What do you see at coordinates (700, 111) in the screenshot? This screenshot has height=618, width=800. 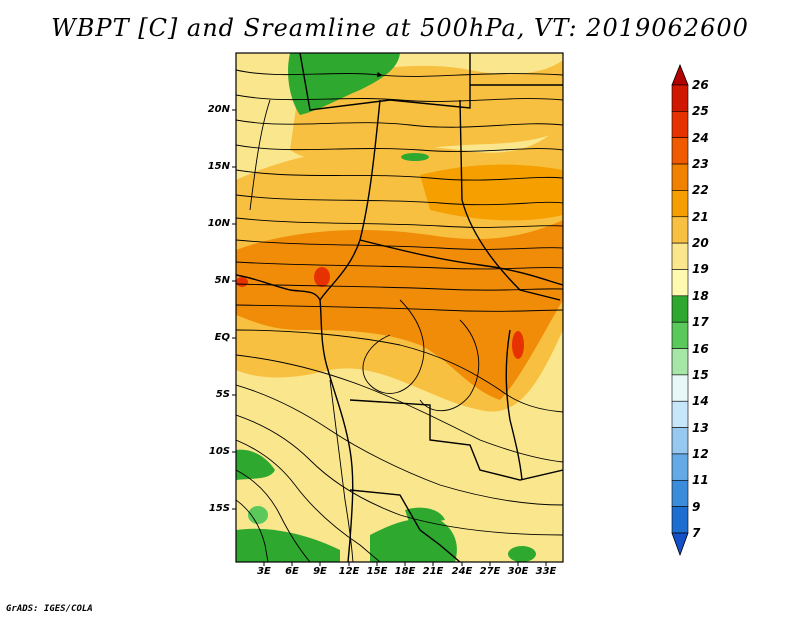 I see `colorbar-level-label: 25` at bounding box center [700, 111].